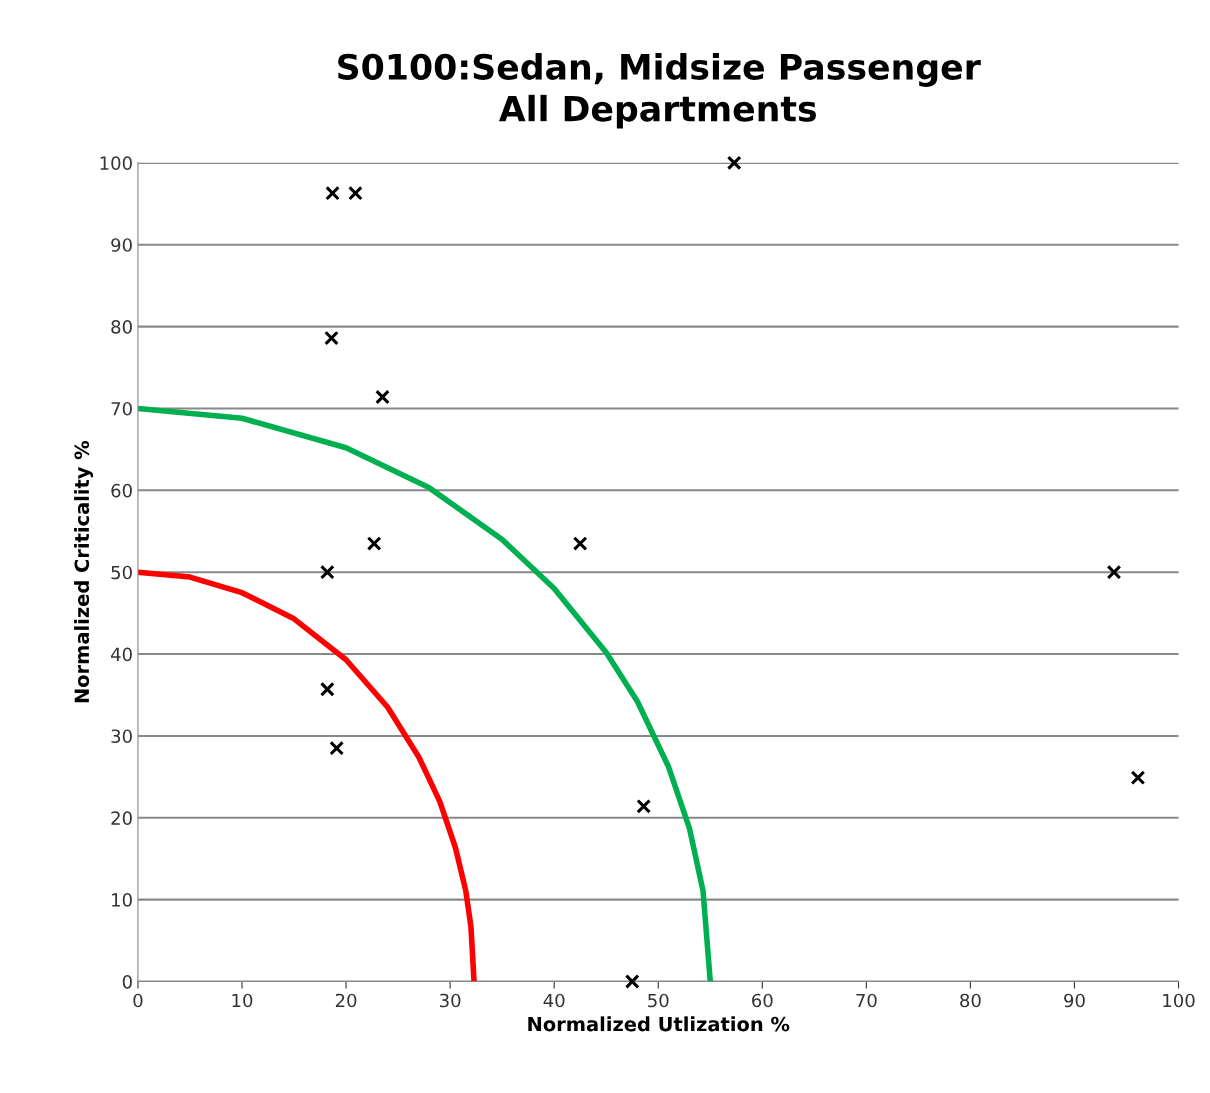 Image resolution: width=1210 pixels, height=1093 pixels. I want to click on y-axis-title: Normalized Criticality %, so click(84, 571).